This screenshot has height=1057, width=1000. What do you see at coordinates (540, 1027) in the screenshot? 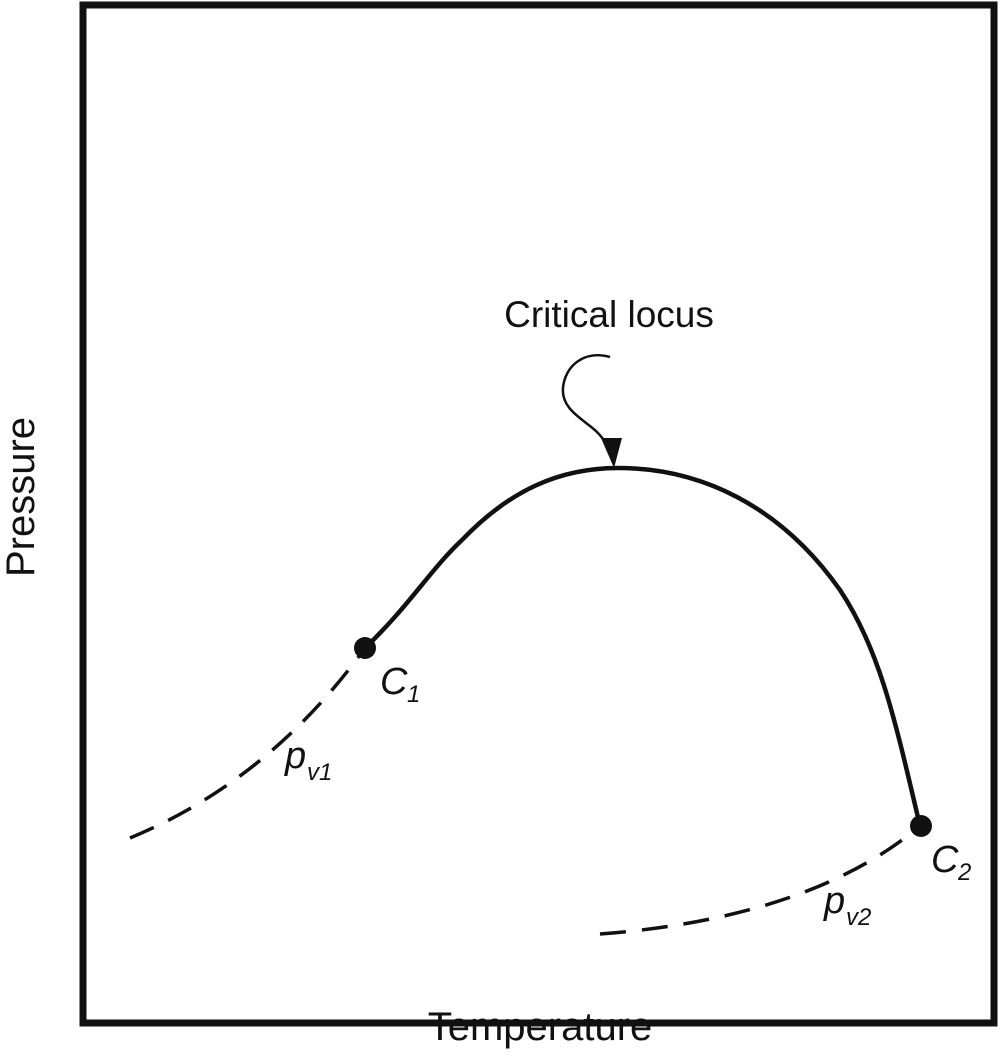
I see `x-axis-label: Temperature` at bounding box center [540, 1027].